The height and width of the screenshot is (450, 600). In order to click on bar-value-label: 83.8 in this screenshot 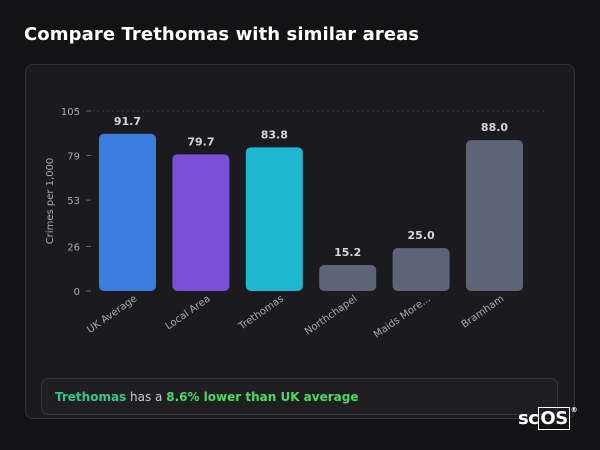, I will do `click(274, 134)`.